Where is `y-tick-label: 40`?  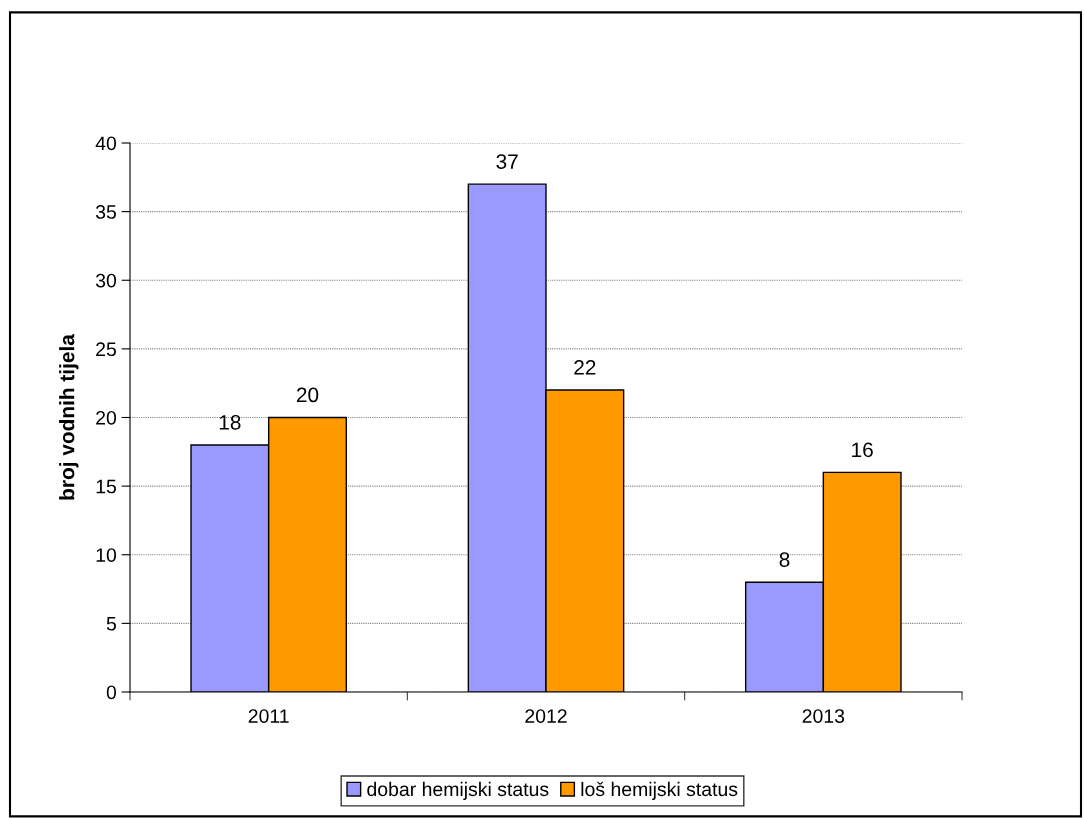 y-tick-label: 40 is located at coordinates (106, 143).